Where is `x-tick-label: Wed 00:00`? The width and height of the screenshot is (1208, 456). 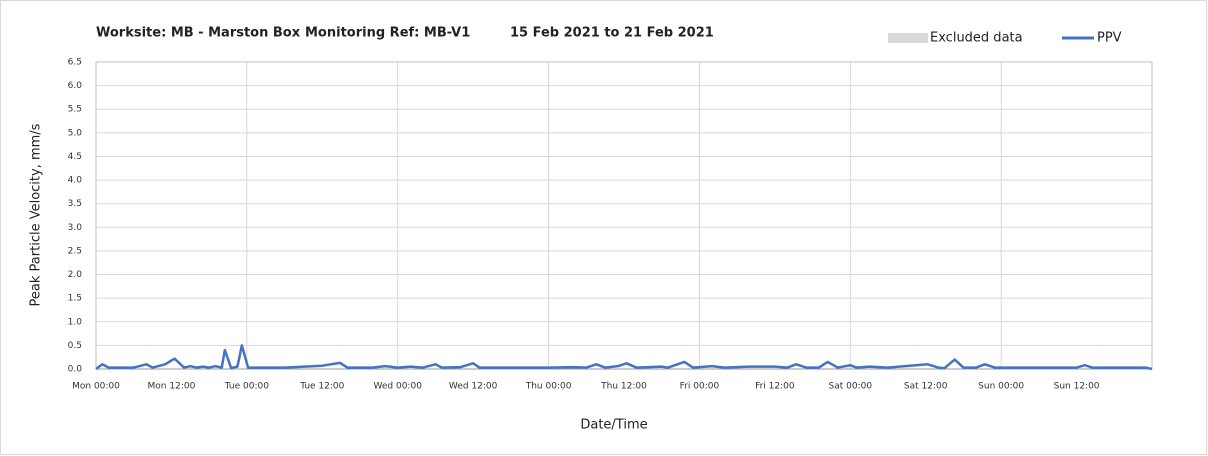
x-tick-label: Wed 00:00 is located at coordinates (398, 387).